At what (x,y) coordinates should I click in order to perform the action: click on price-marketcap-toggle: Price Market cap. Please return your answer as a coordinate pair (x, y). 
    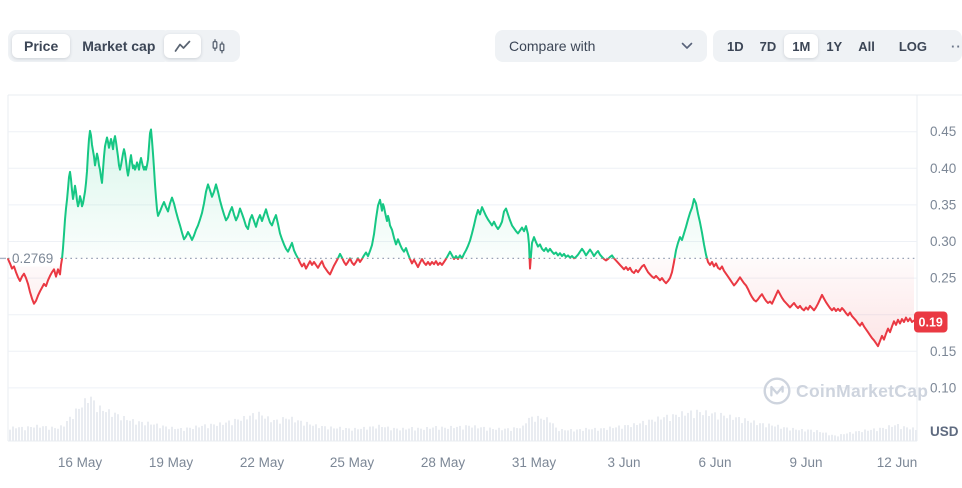
    Looking at the image, I should click on (90, 46).